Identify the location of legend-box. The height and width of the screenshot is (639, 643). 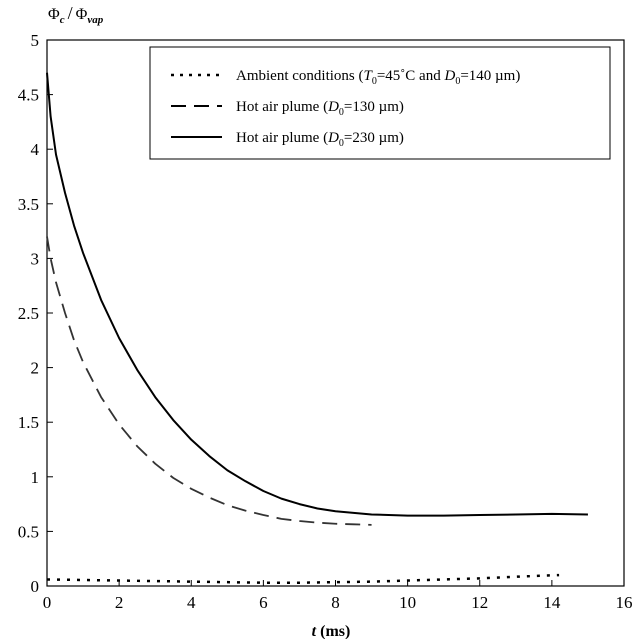
(380, 103).